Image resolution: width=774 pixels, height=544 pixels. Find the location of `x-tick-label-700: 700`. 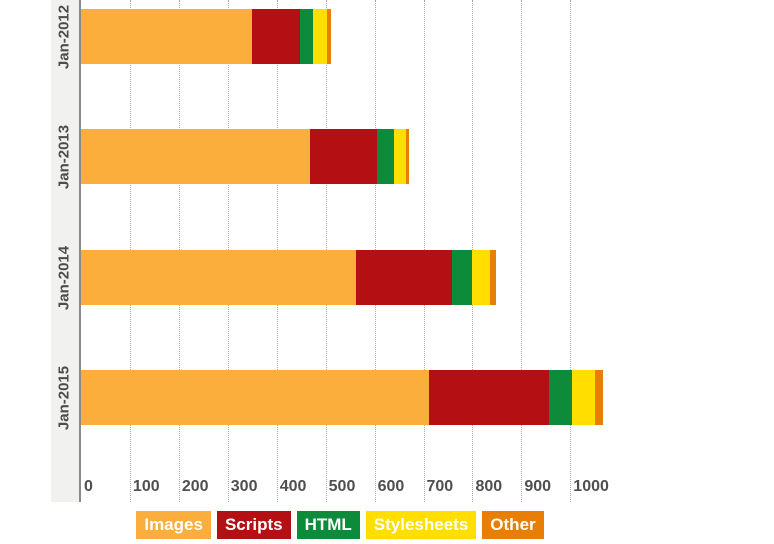

x-tick-label-700: 700 is located at coordinates (440, 486).